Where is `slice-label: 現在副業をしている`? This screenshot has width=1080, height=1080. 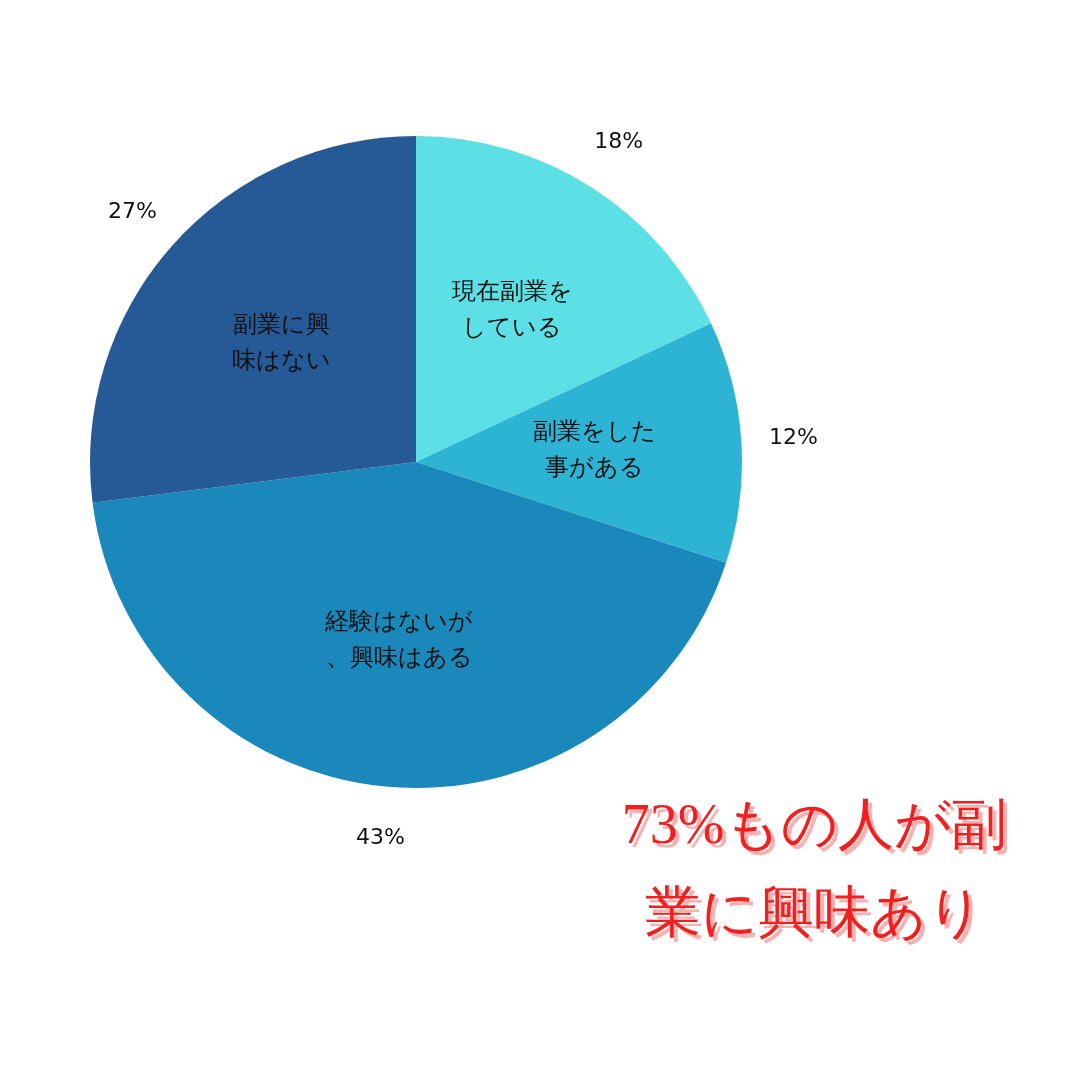 slice-label: 現在副業をしている is located at coordinates (512, 308).